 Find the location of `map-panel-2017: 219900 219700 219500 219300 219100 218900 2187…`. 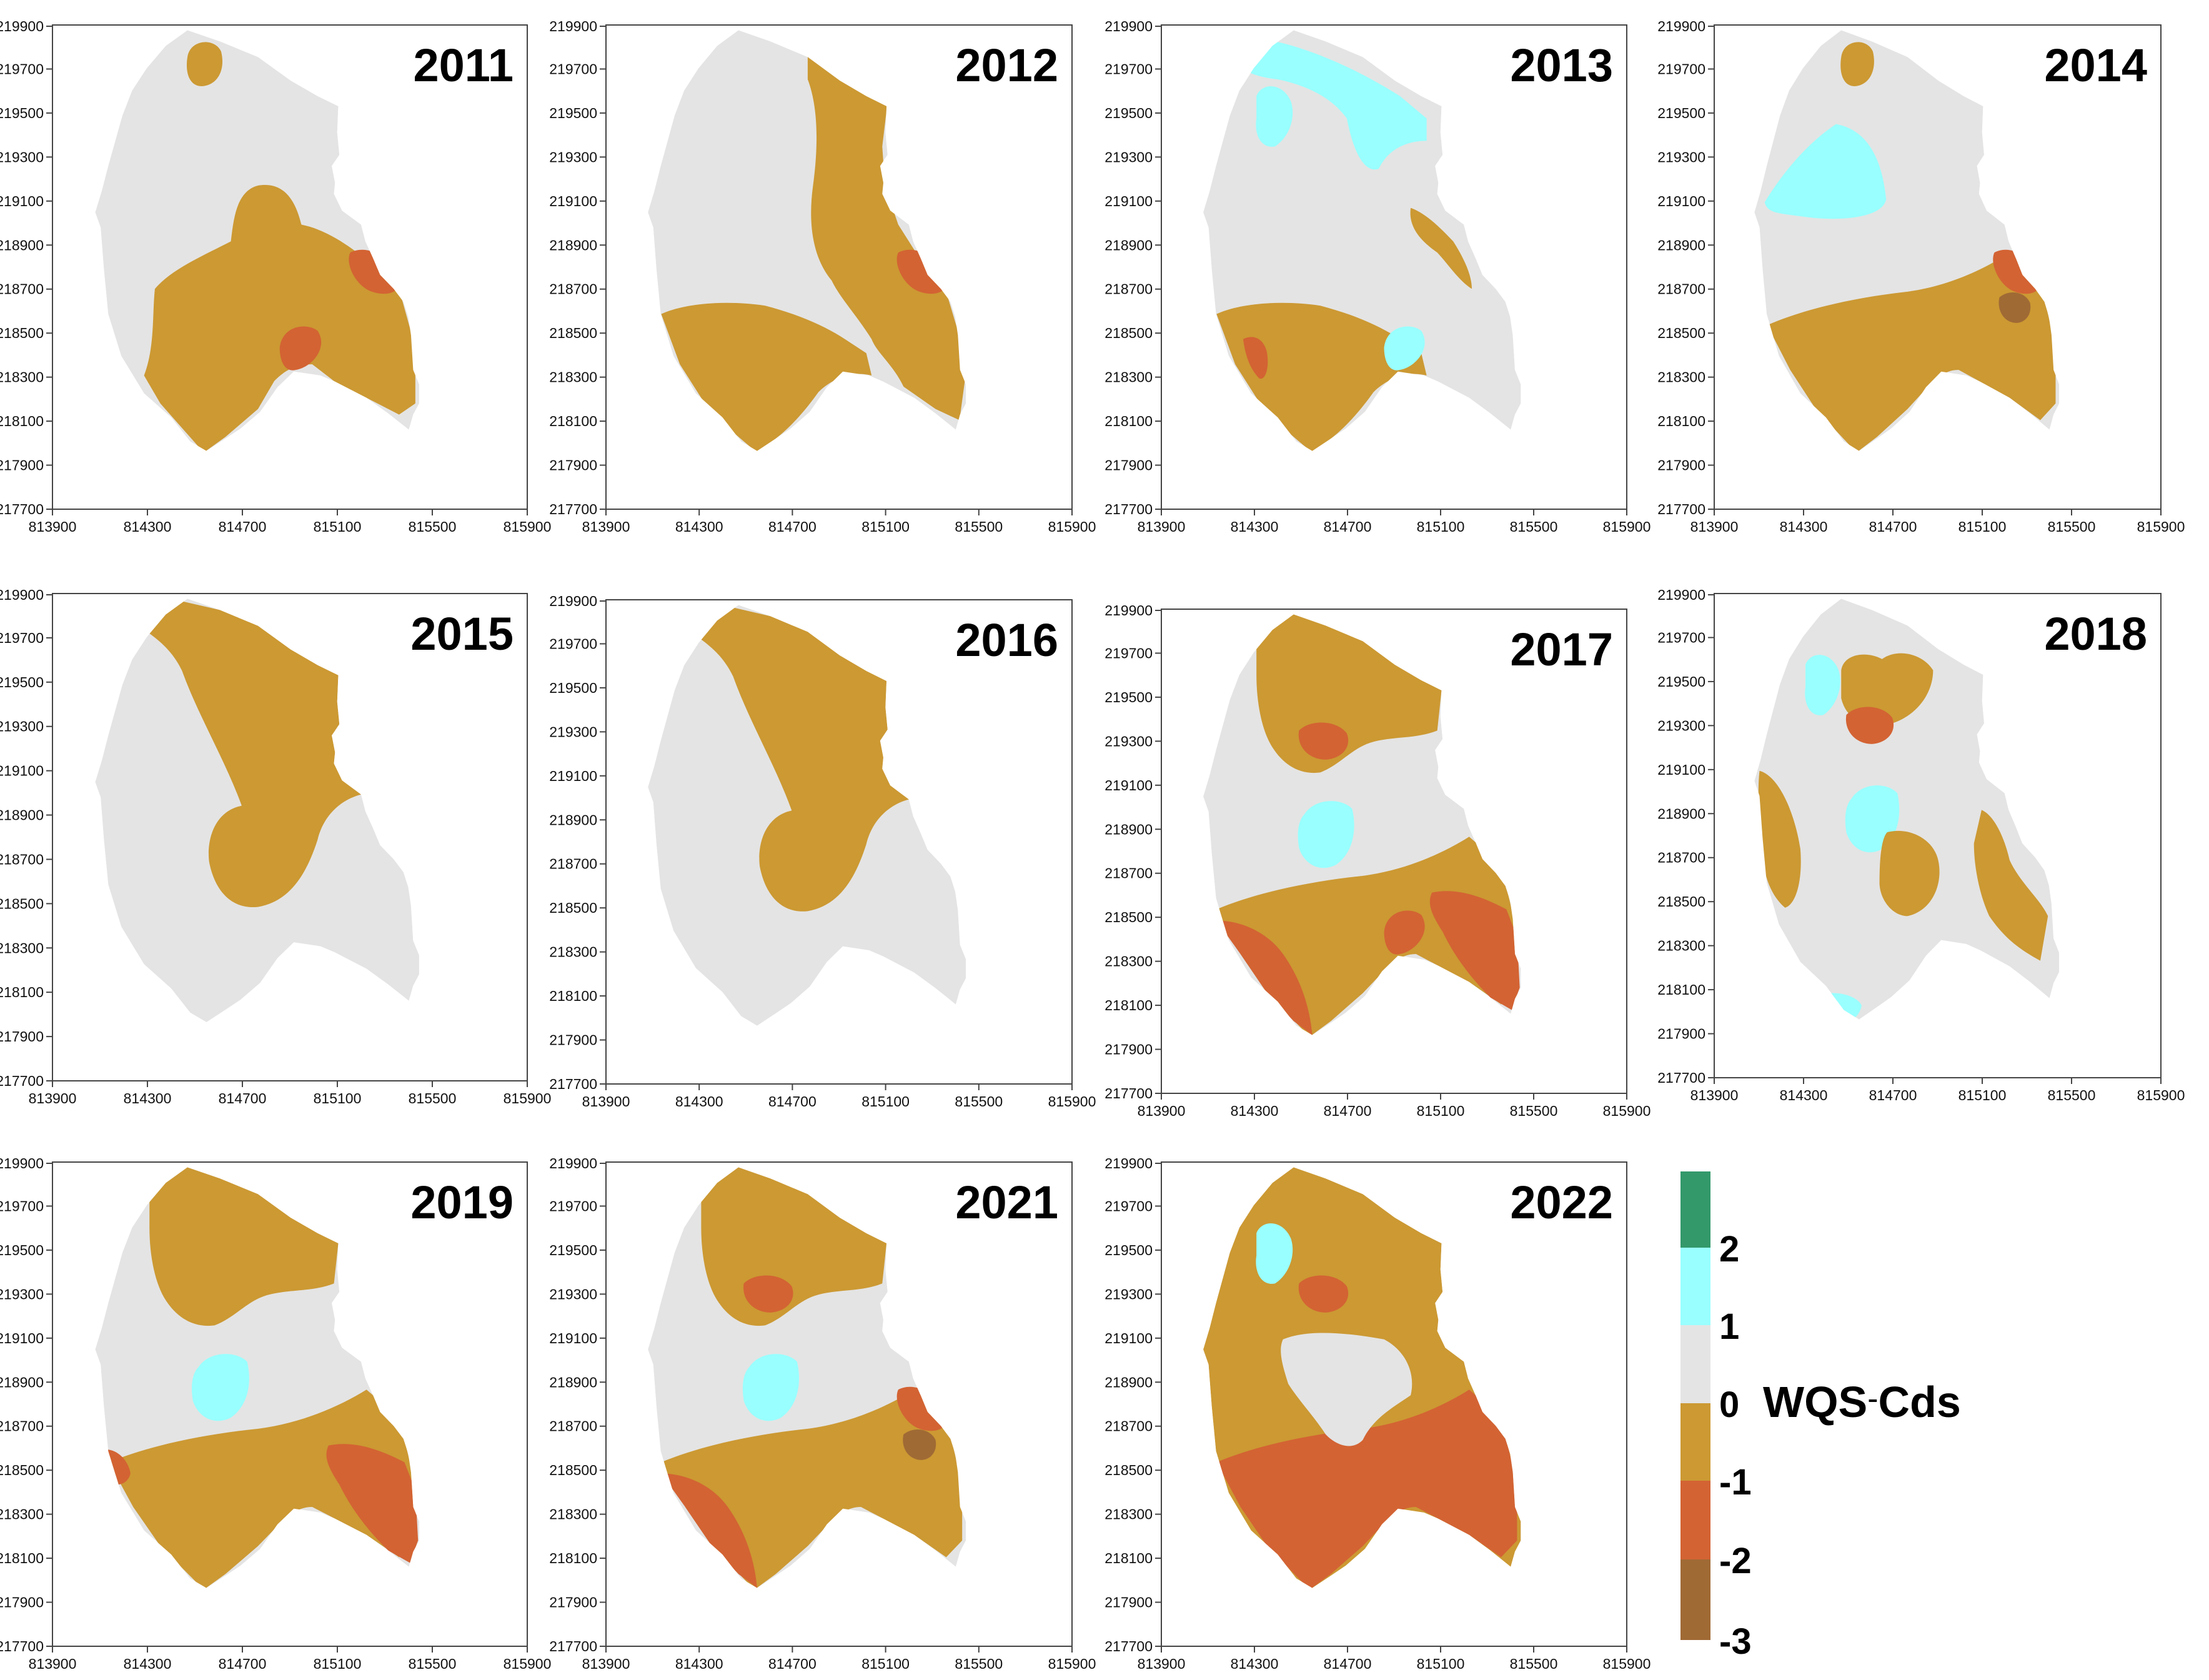

map-panel-2017: 219900 219700 219500 219300 219100 218900 2187… is located at coordinates (1377, 860).